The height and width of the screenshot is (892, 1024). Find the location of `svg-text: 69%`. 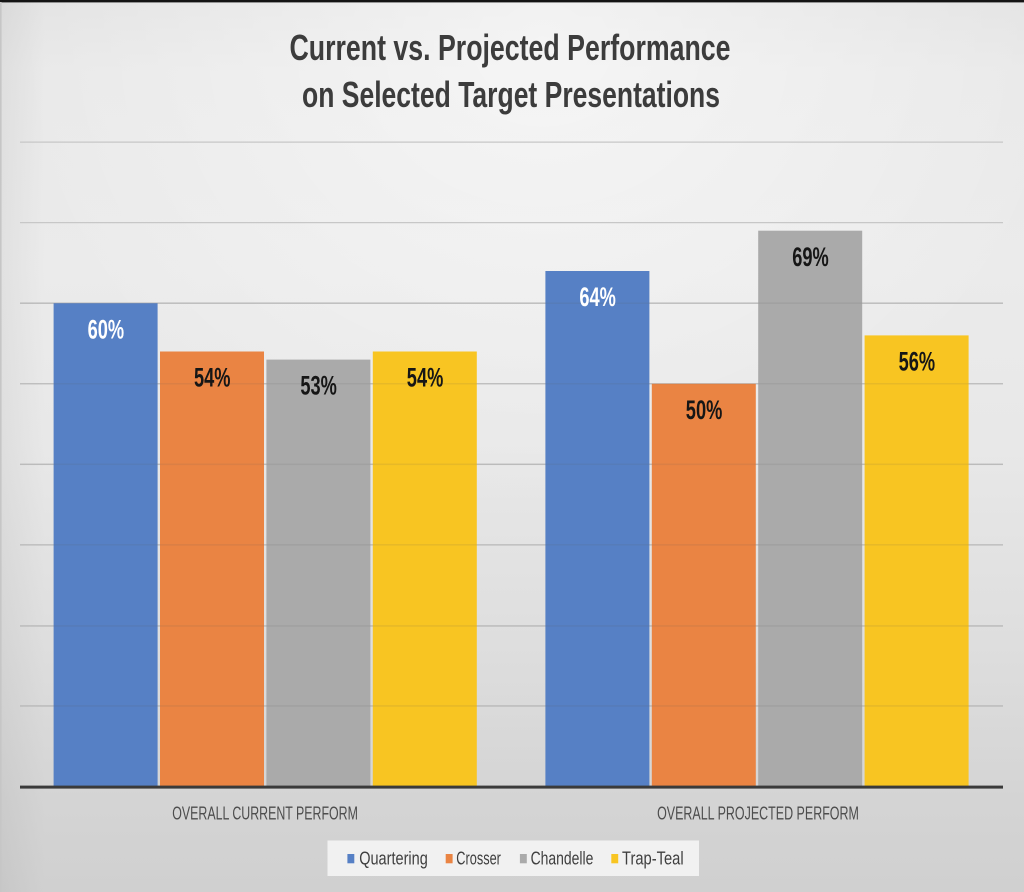

svg-text: 69% is located at coordinates (810, 257).